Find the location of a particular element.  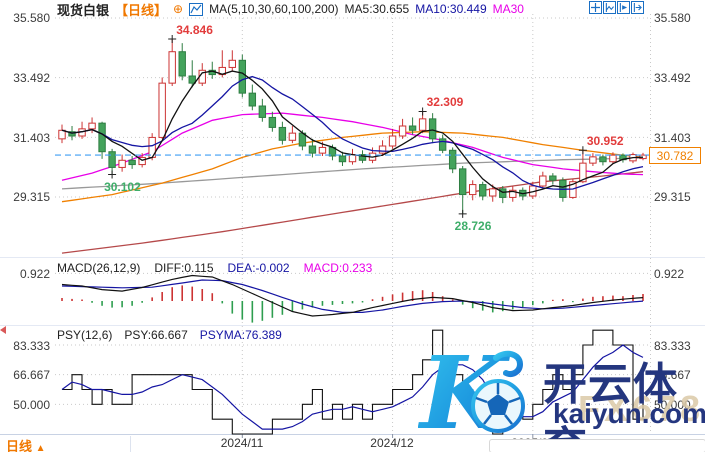

chart-toolbar is located at coordinates (616, 7).